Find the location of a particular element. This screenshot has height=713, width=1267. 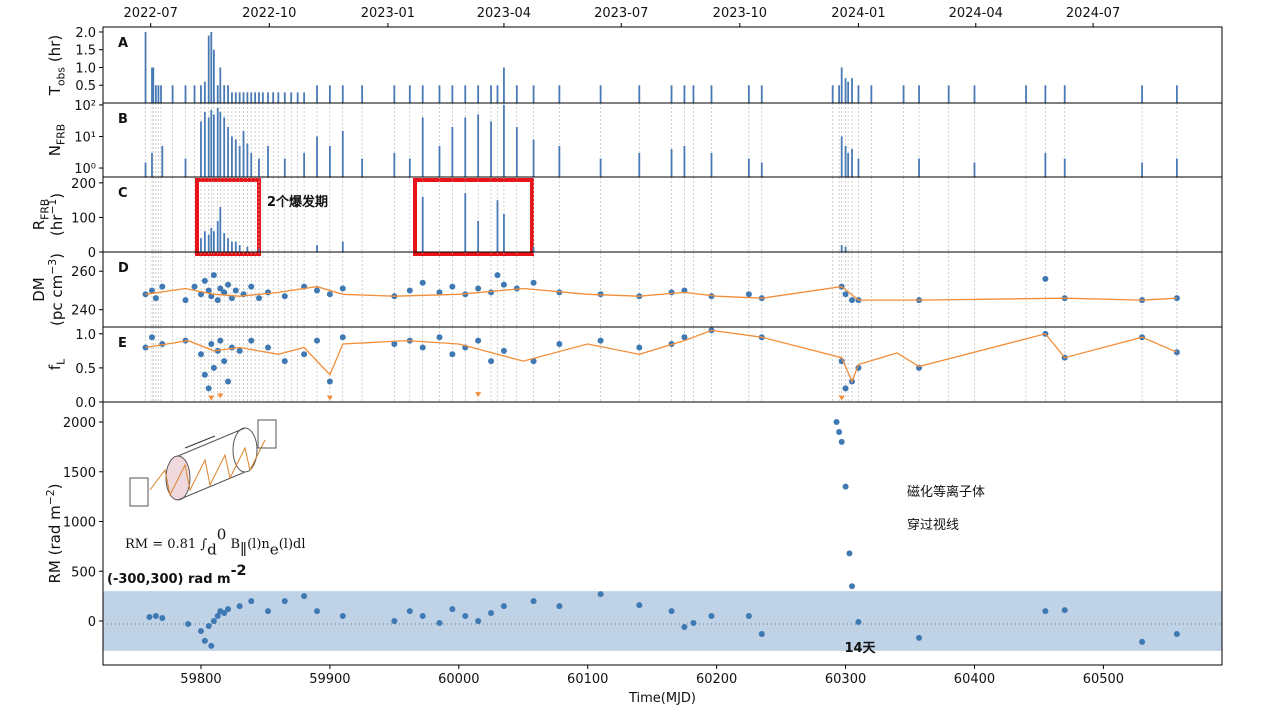

label-part: RM (rad m is located at coordinates (55, 544).